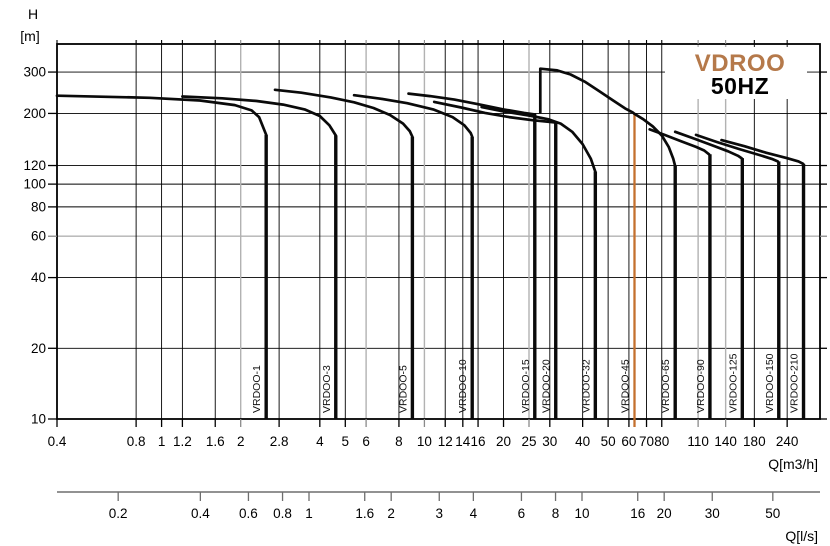 This screenshot has height=546, width=830. I want to click on lps-tick-label-6: 6, so click(522, 513).